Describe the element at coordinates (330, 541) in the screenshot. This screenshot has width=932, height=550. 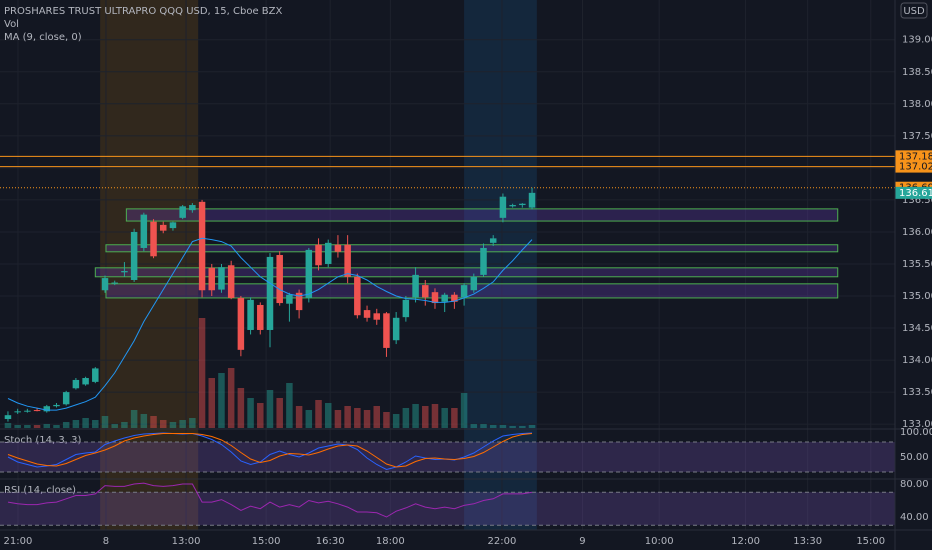
I see `x-tick-label: 16:30` at that location.